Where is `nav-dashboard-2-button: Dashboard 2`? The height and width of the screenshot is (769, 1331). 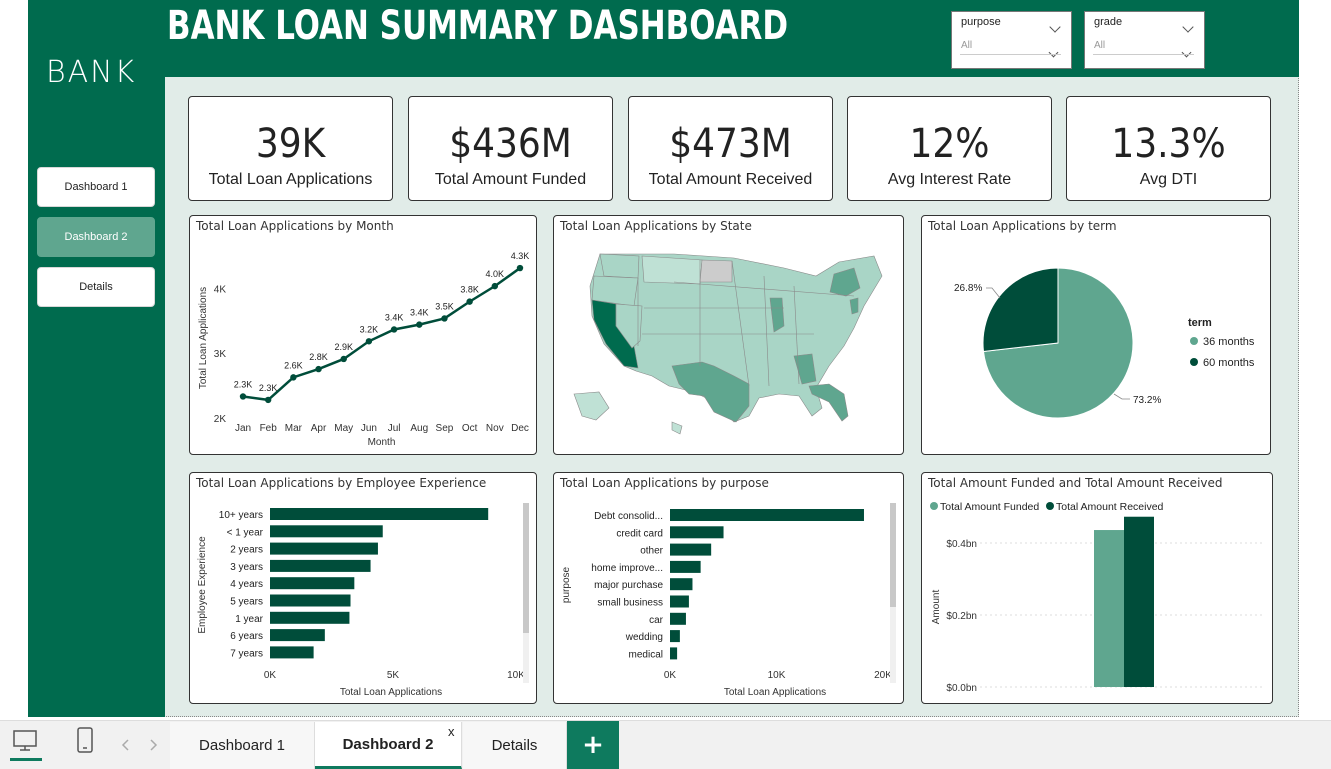
nav-dashboard-2-button: Dashboard 2 is located at coordinates (96, 237).